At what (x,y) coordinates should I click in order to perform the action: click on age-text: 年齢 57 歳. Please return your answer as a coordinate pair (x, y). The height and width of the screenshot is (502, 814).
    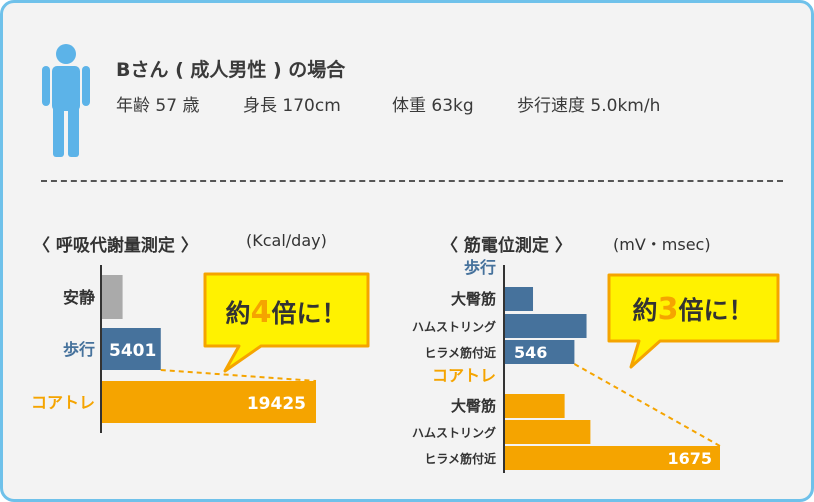
    Looking at the image, I should click on (158, 106).